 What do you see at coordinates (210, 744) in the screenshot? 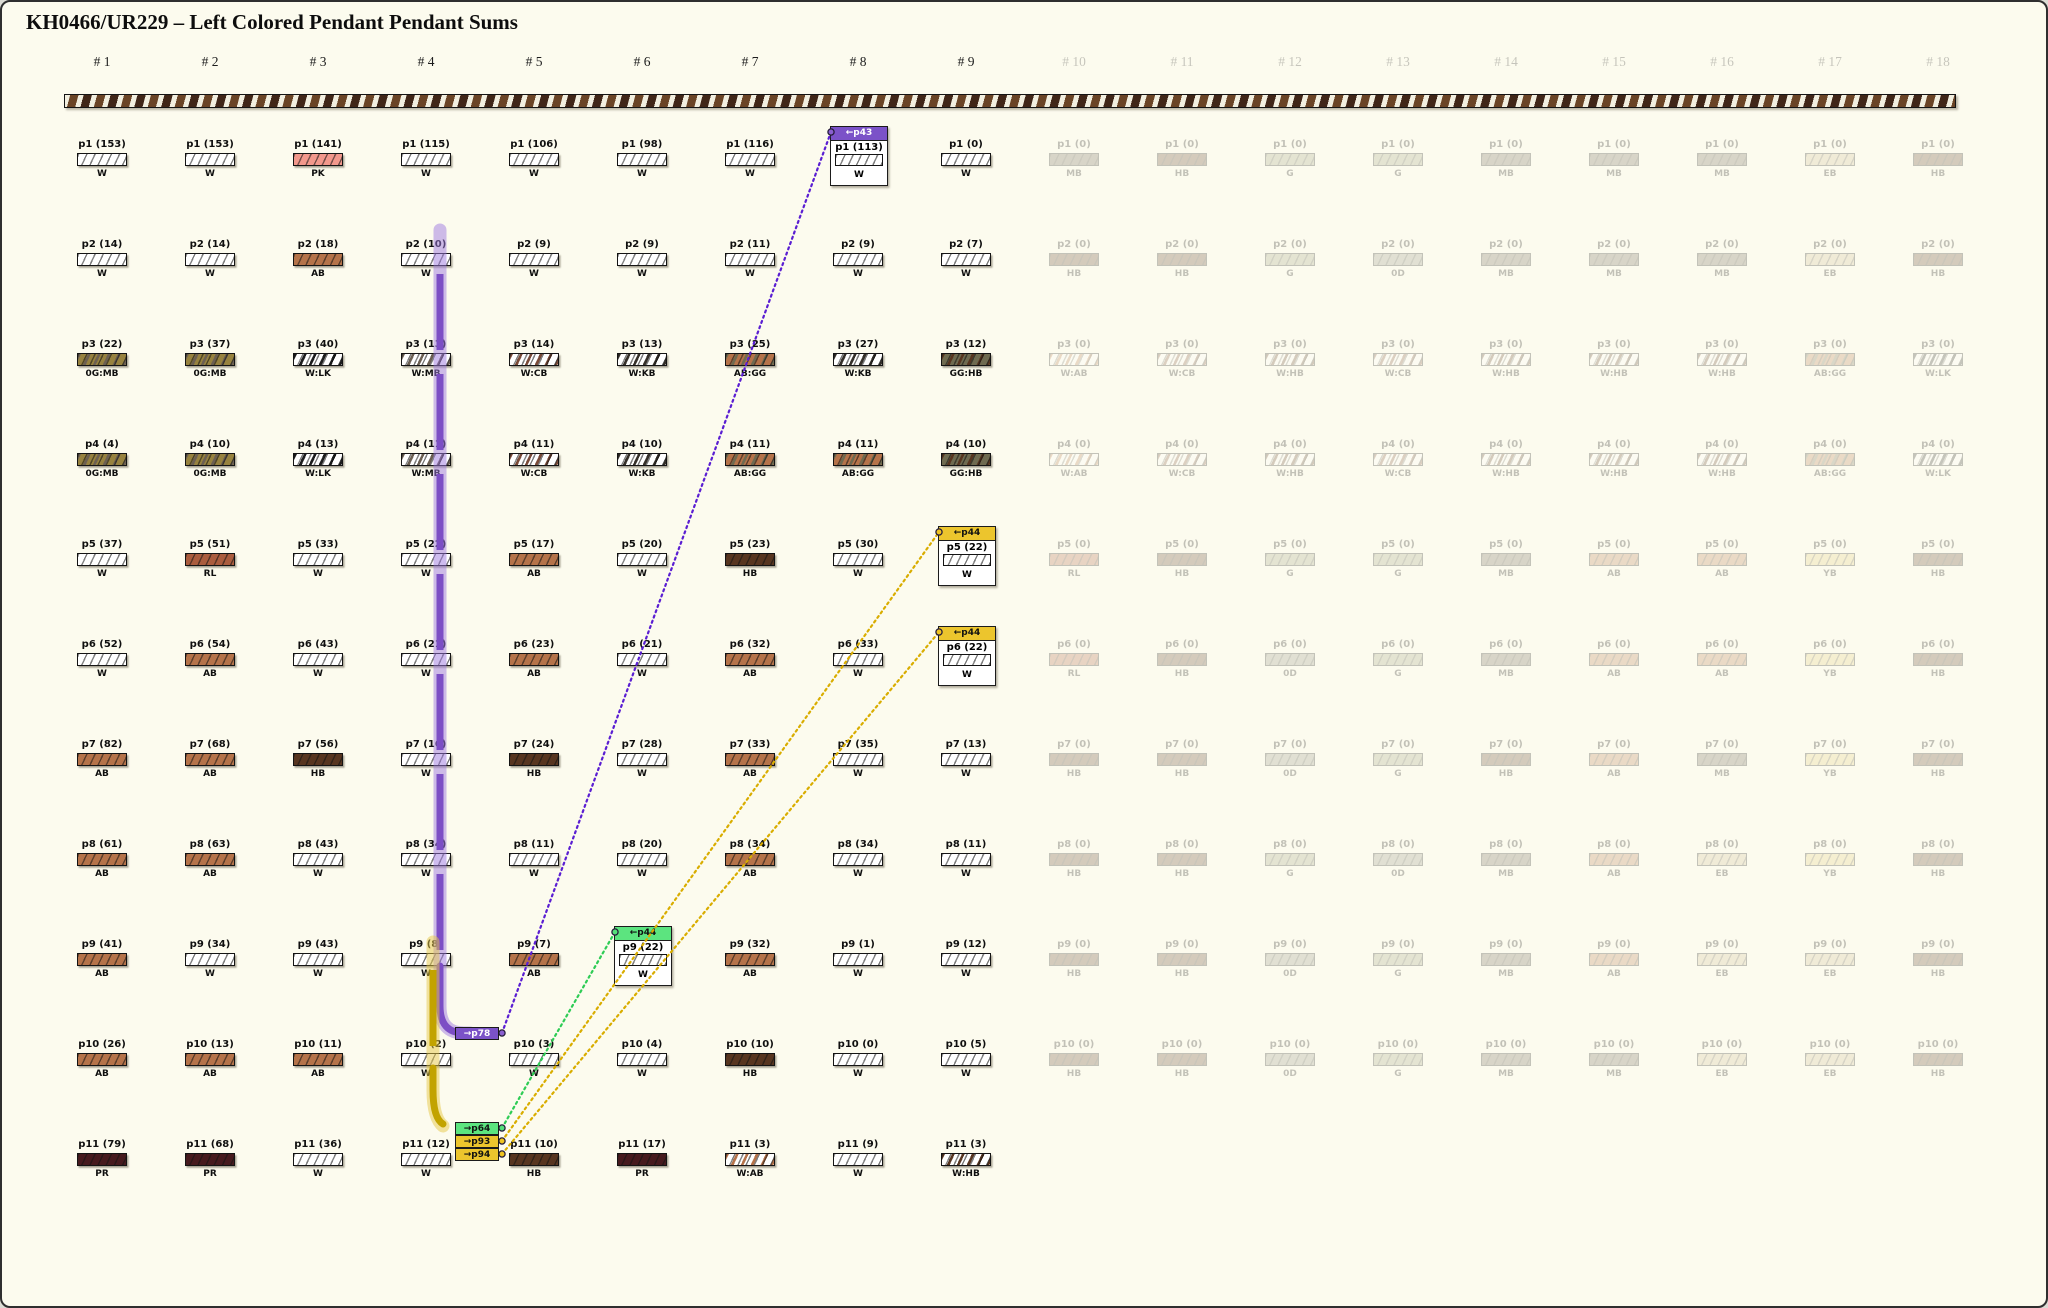
I see `pendant-label: p7 (68)` at bounding box center [210, 744].